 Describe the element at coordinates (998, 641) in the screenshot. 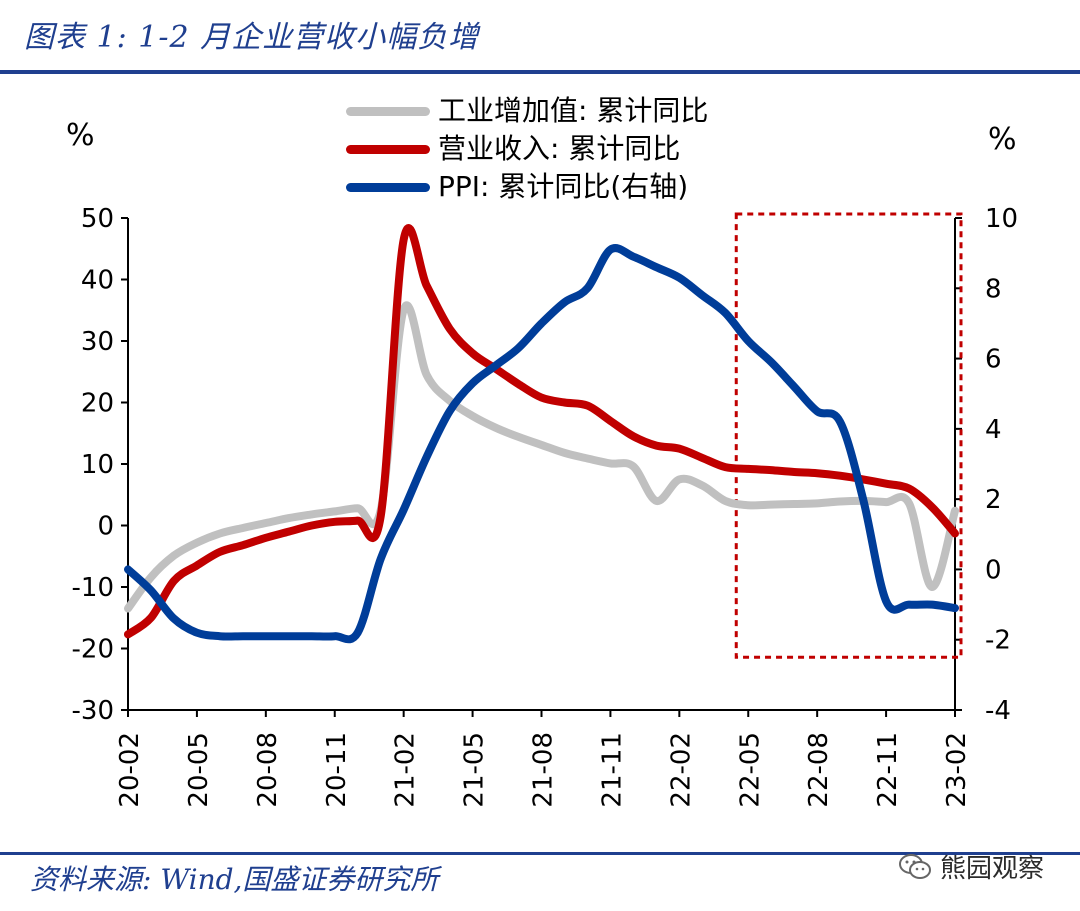

I see `y-right-tick-label: -2` at that location.